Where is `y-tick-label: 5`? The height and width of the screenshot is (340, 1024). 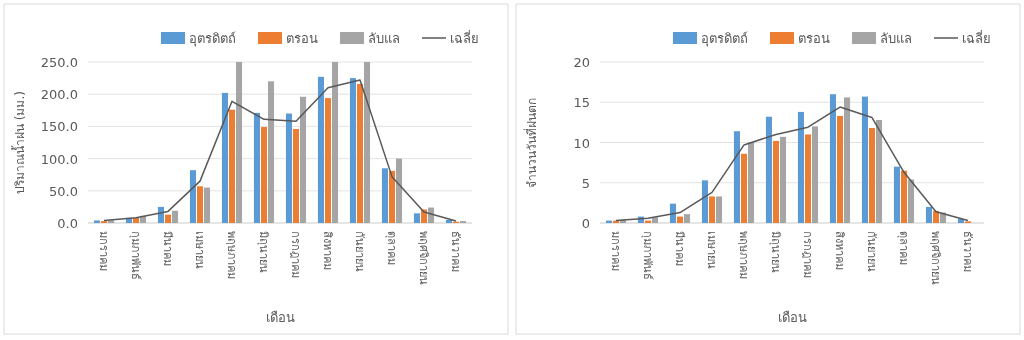 y-tick-label: 5 is located at coordinates (585, 183).